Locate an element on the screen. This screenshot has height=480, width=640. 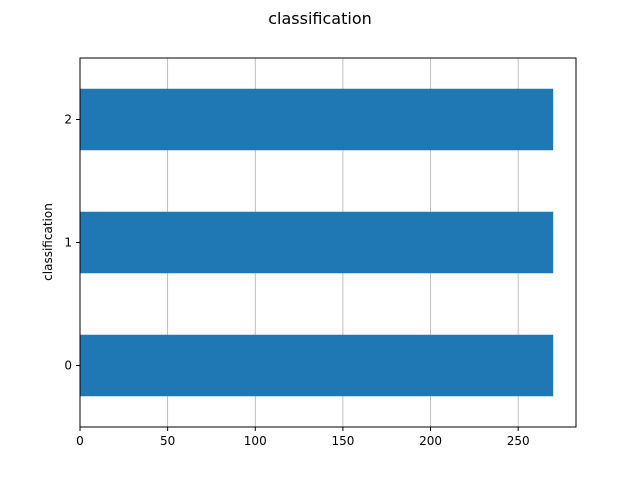
y-tick-label: 0 is located at coordinates (68, 366).